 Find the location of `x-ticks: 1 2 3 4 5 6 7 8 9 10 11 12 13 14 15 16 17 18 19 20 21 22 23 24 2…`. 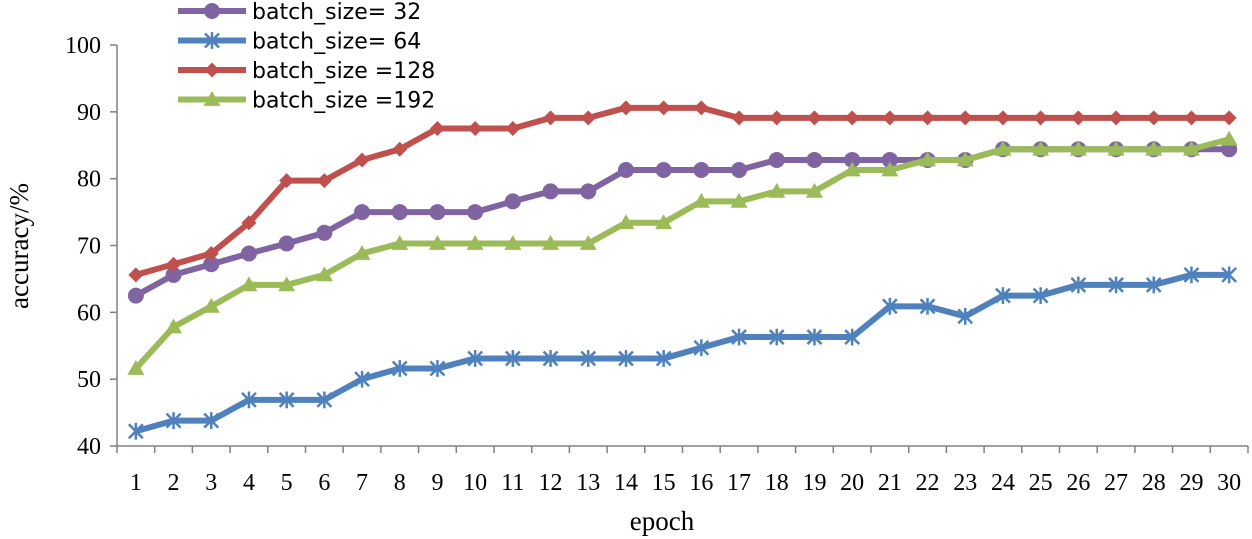

x-ticks: 1 2 3 4 5 6 7 8 9 10 11 12 13 14 15 16 17 18 19 20 21 22 23 24 2… is located at coordinates (682, 471).